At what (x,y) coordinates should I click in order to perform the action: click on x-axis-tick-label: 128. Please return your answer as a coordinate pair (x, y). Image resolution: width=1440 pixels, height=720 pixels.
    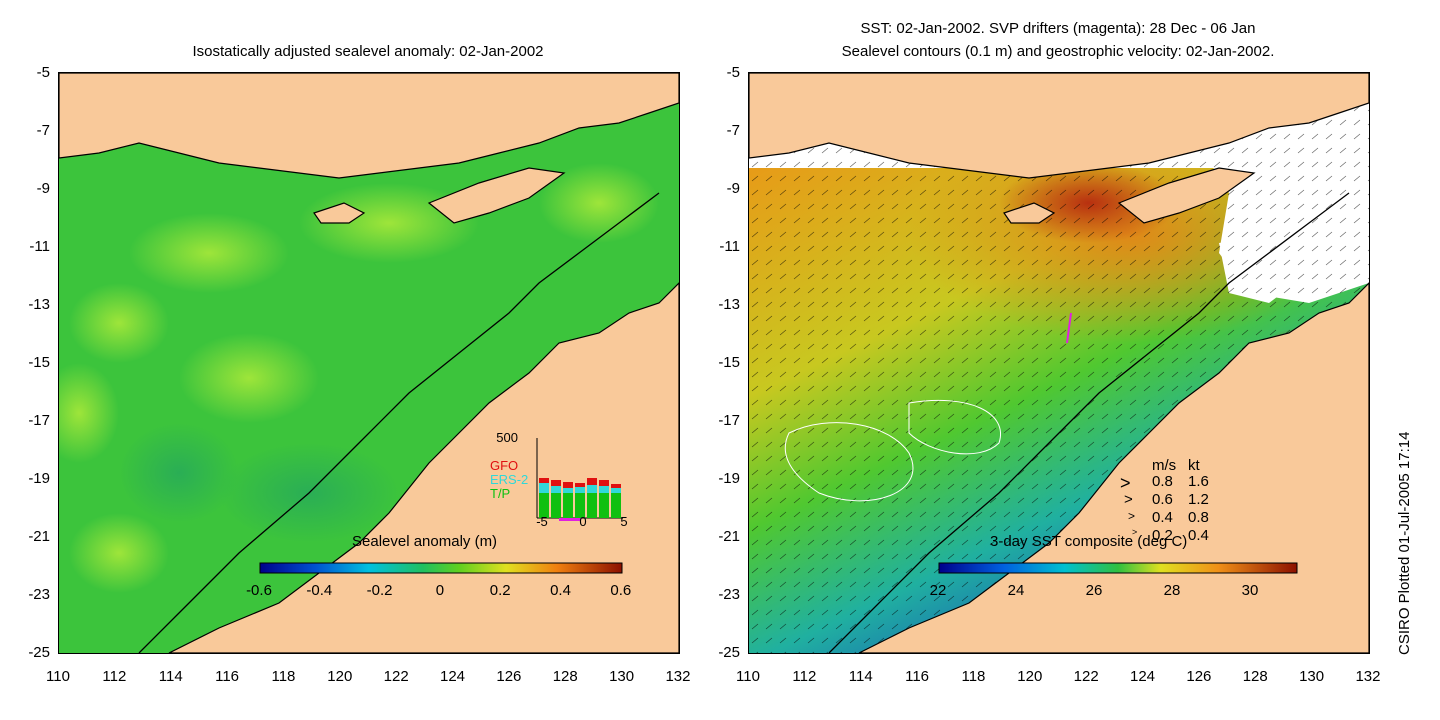
    Looking at the image, I should click on (1255, 676).